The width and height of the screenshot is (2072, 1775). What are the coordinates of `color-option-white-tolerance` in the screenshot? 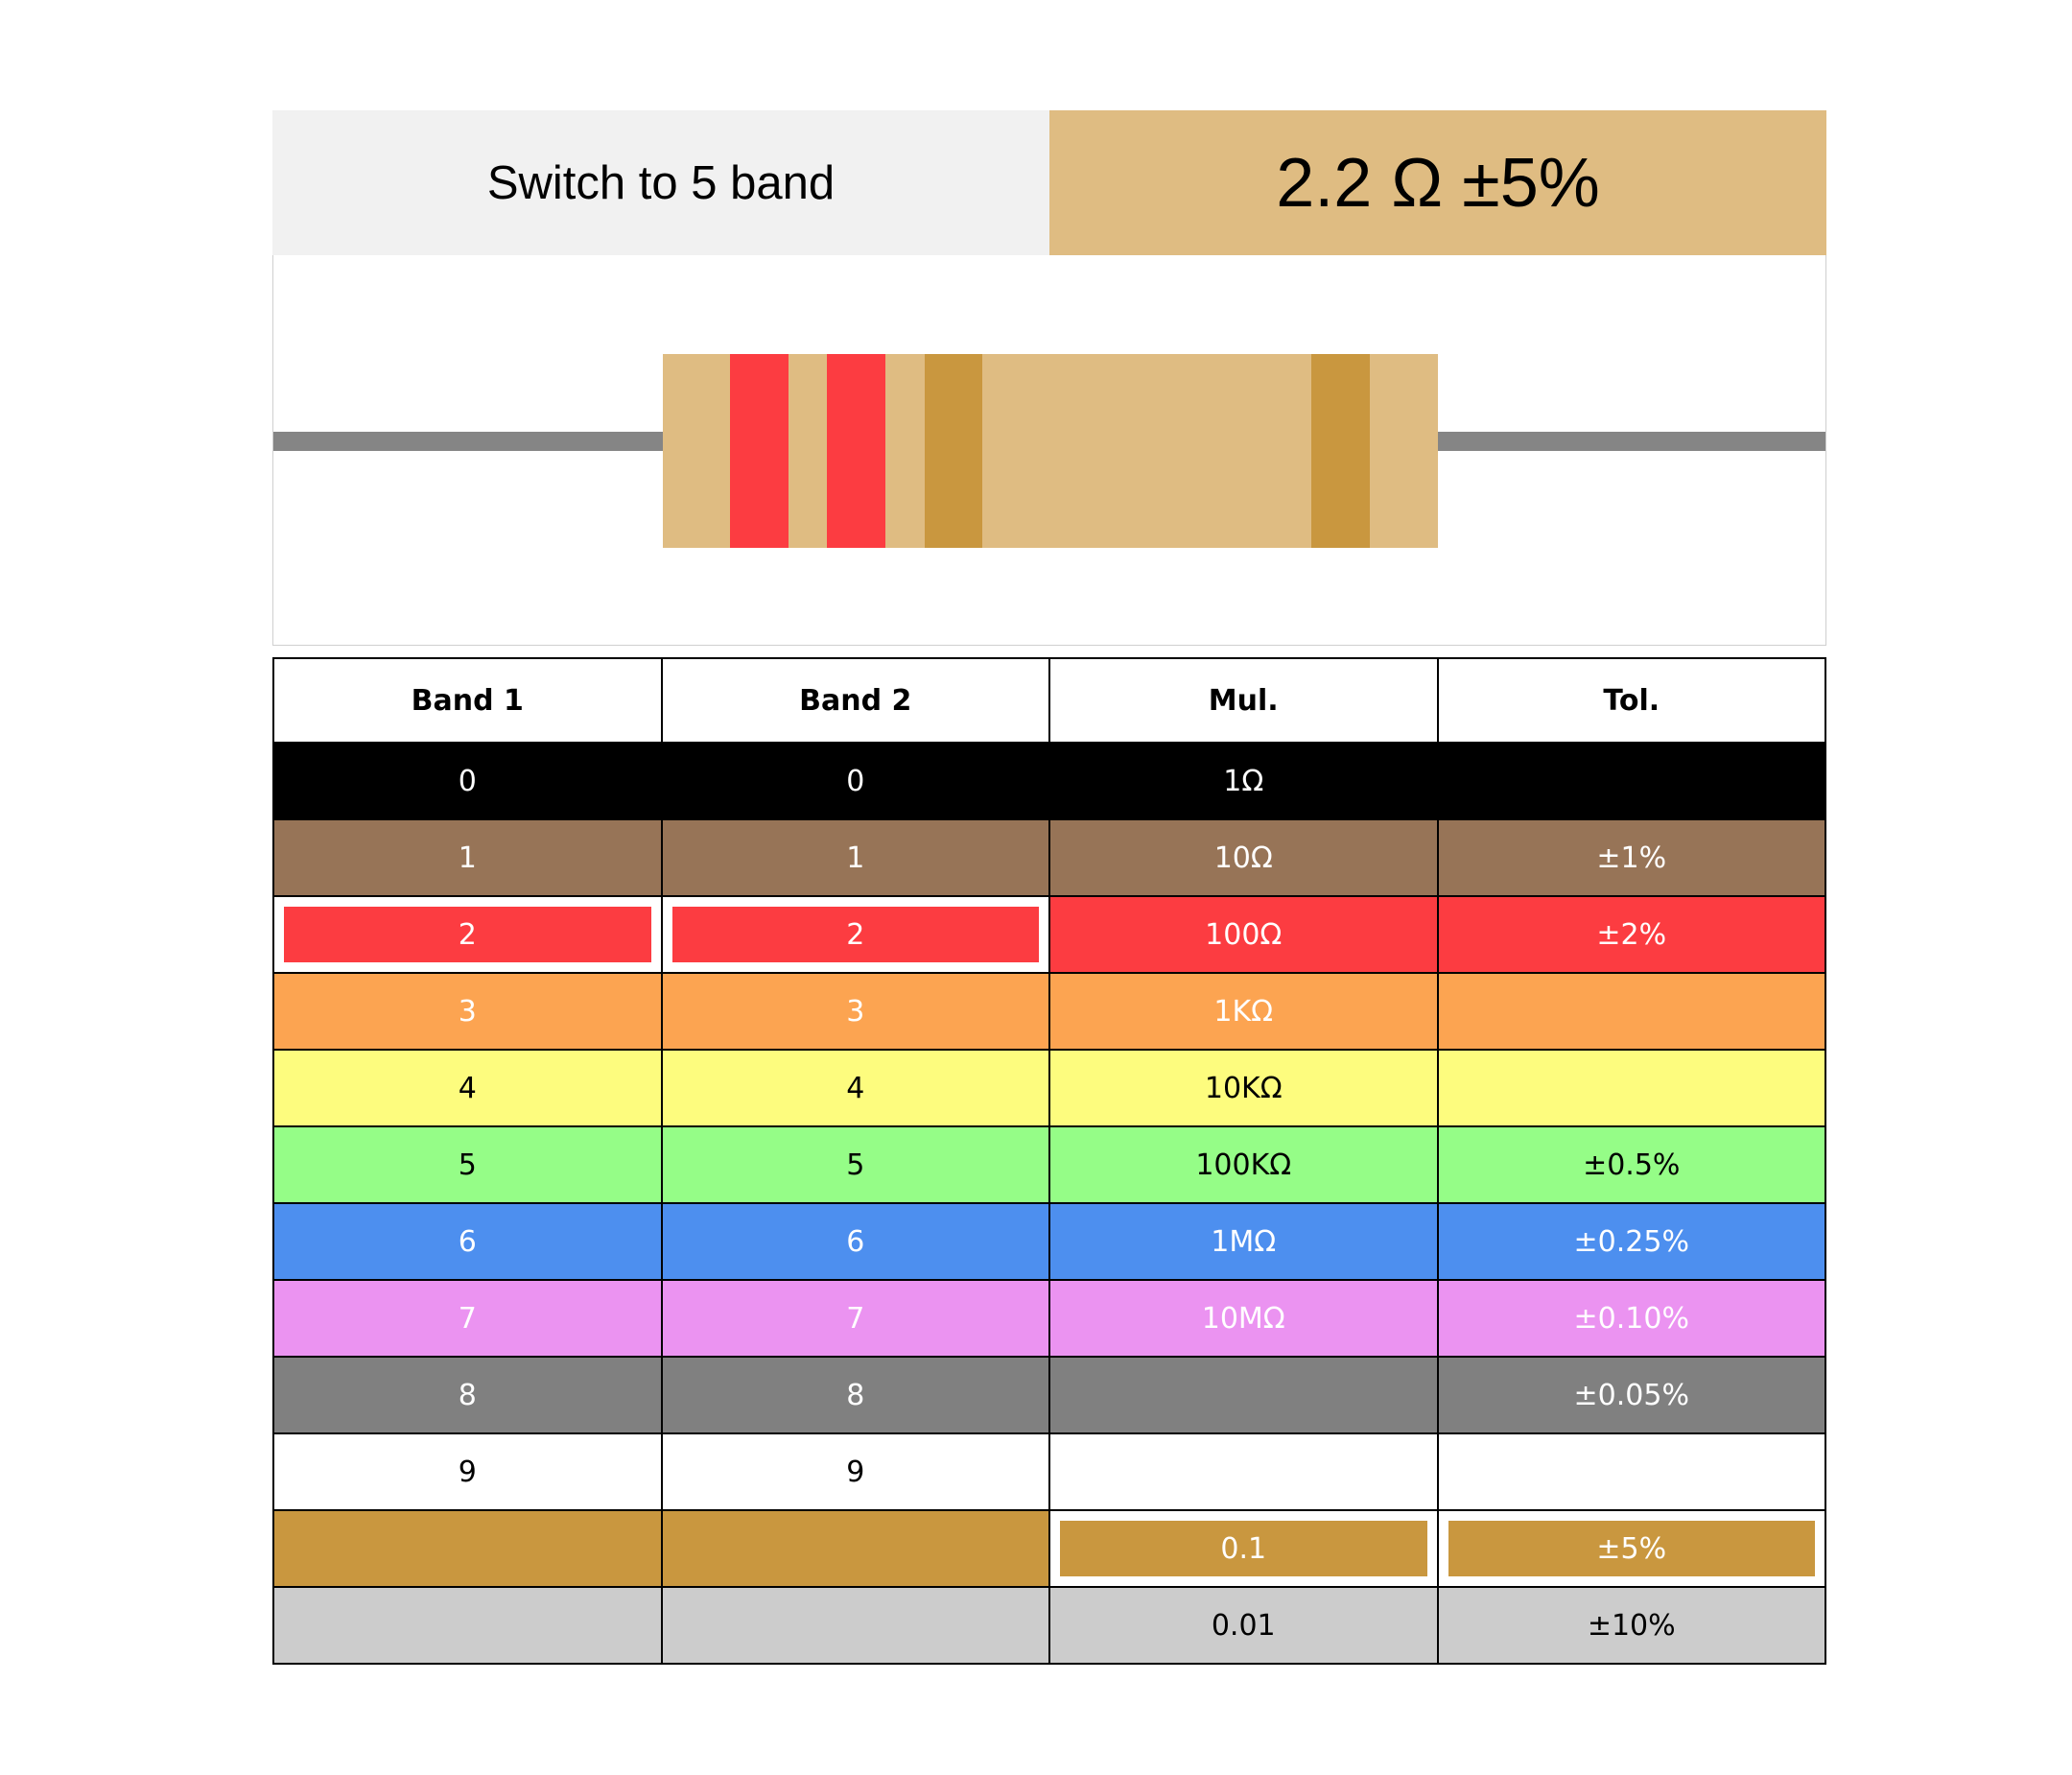 It's located at (1631, 1471).